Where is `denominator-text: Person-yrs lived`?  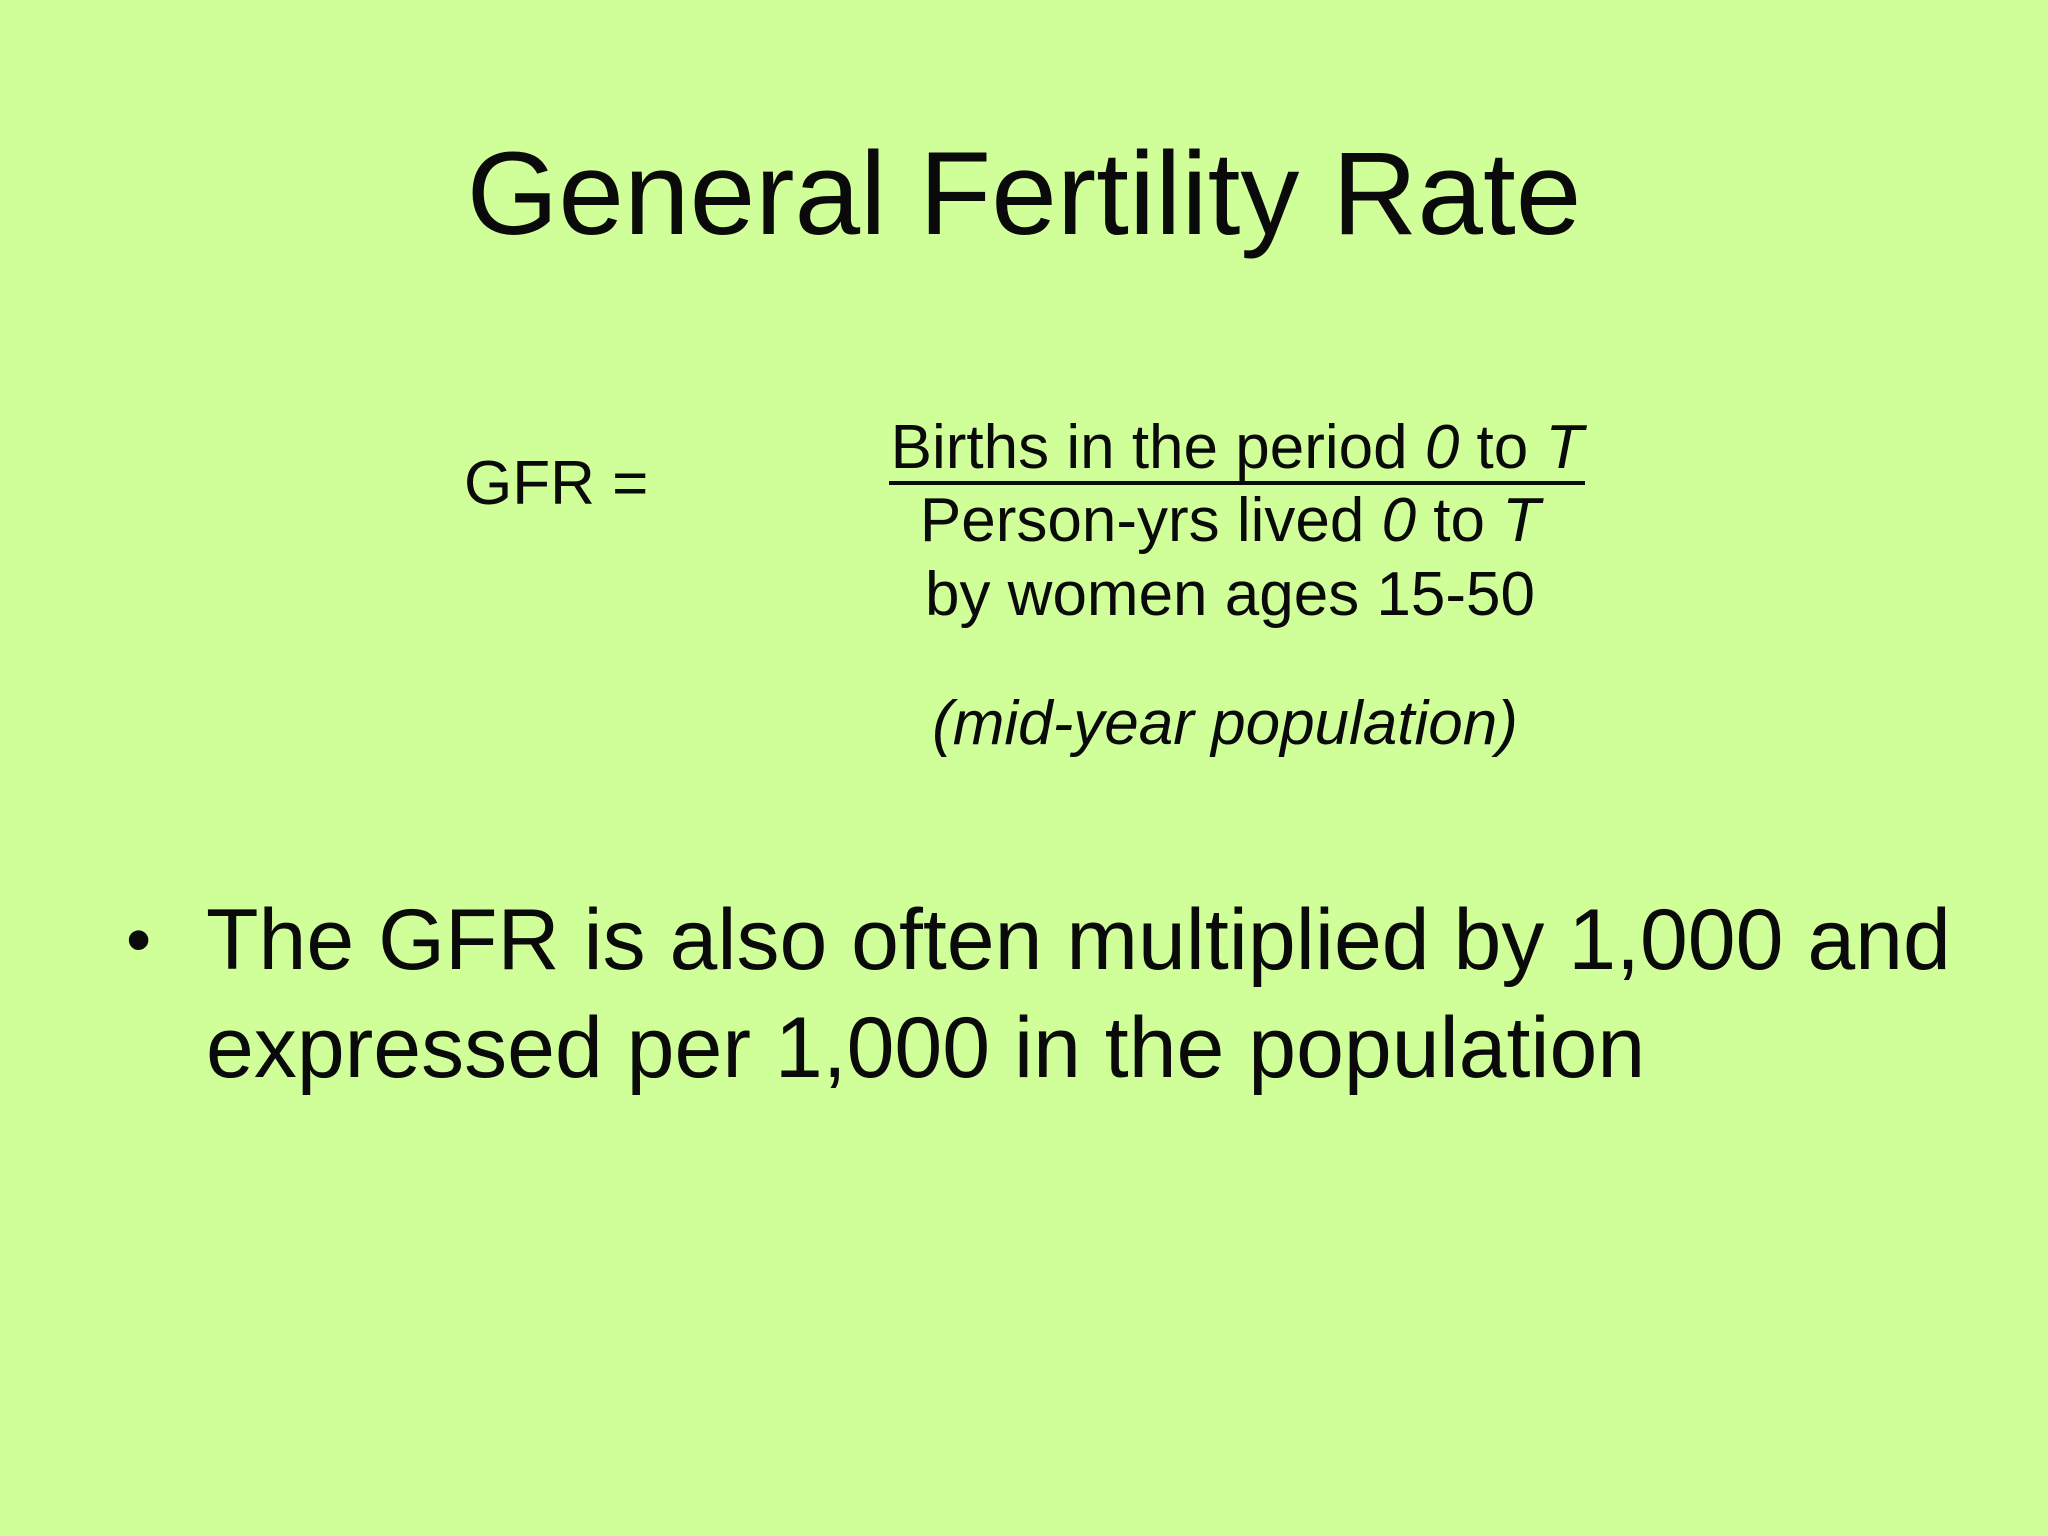 denominator-text: Person-yrs lived is located at coordinates (1150, 520).